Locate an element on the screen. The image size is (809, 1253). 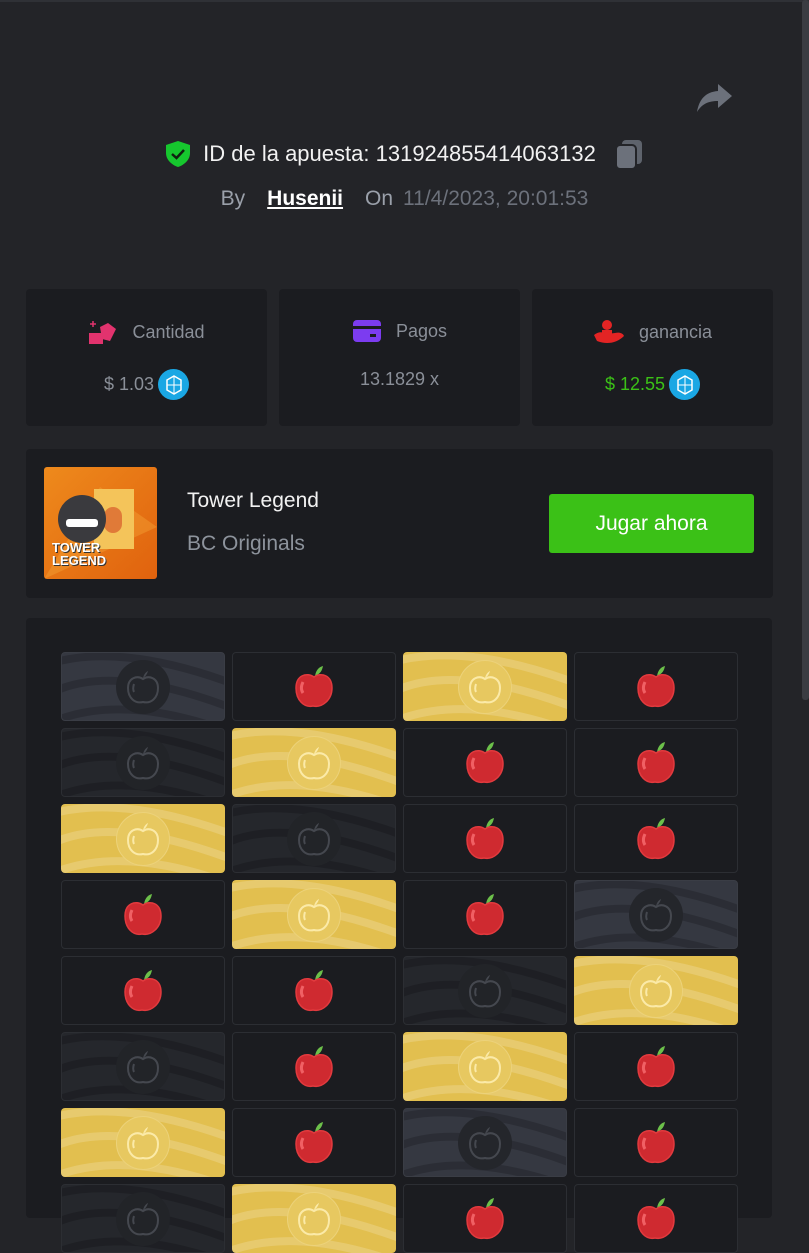
on-label: On is located at coordinates (379, 198).